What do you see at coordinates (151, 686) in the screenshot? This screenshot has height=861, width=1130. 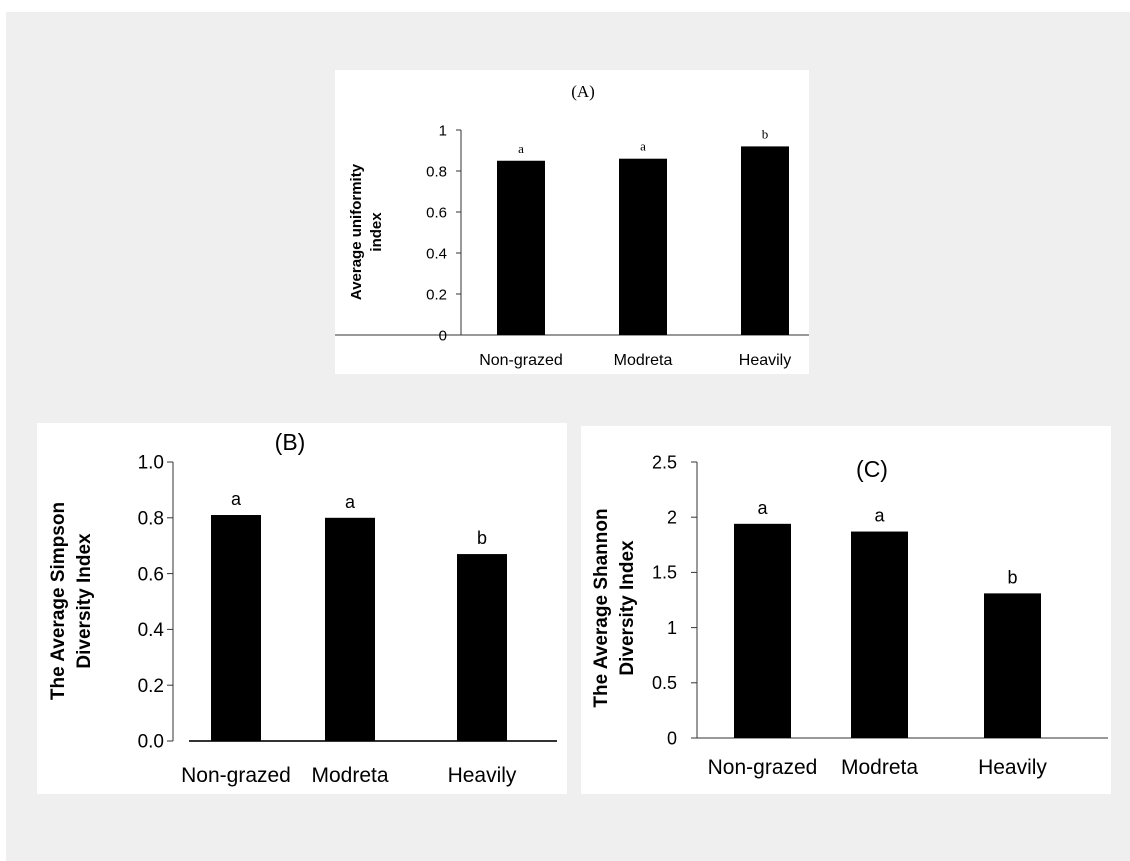 I see `y-tick-label-b: 0.2` at bounding box center [151, 686].